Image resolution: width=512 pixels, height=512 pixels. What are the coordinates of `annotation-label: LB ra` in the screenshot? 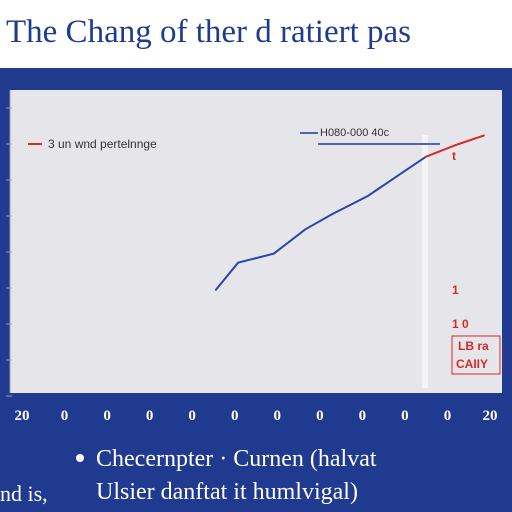 It's located at (473, 346).